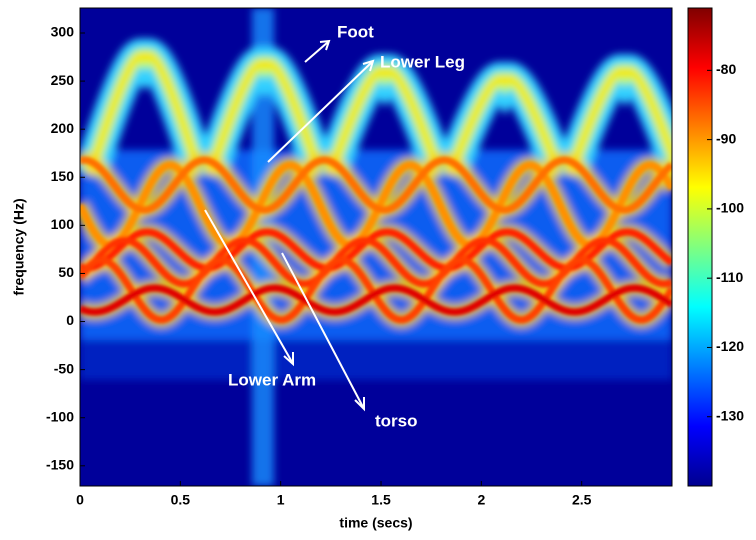 Image resolution: width=756 pixels, height=540 pixels. I want to click on x-tick-label: 0.5, so click(181, 500).